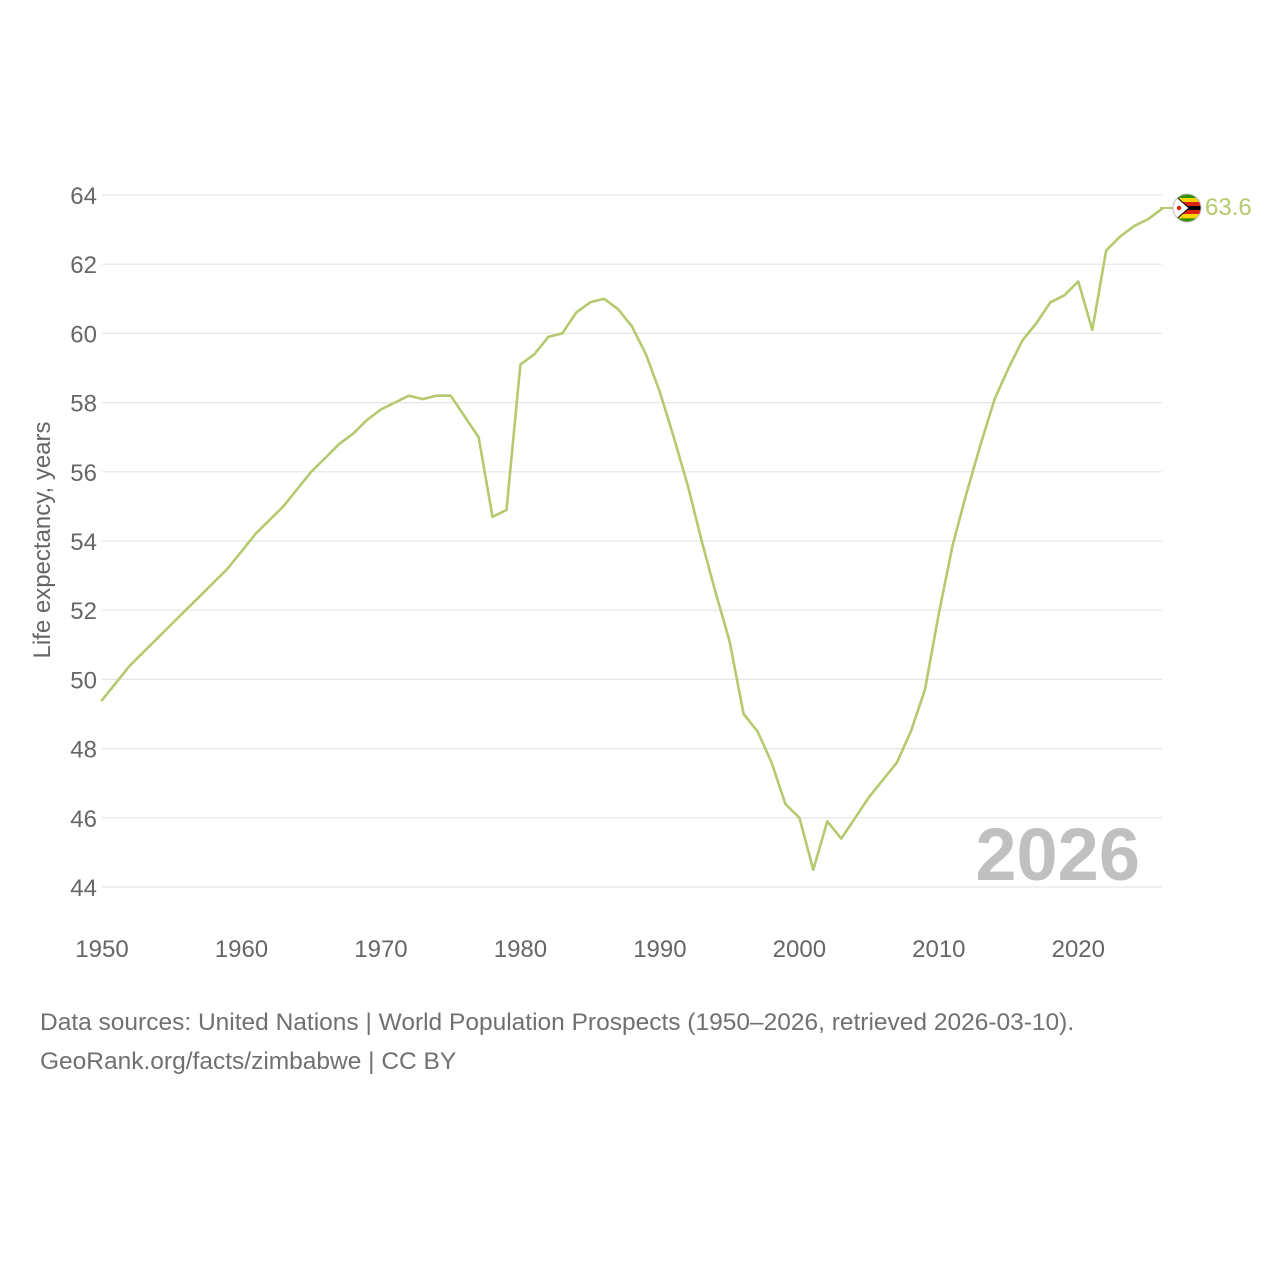  What do you see at coordinates (1228, 207) in the screenshot?
I see `end-value-label: 63.6` at bounding box center [1228, 207].